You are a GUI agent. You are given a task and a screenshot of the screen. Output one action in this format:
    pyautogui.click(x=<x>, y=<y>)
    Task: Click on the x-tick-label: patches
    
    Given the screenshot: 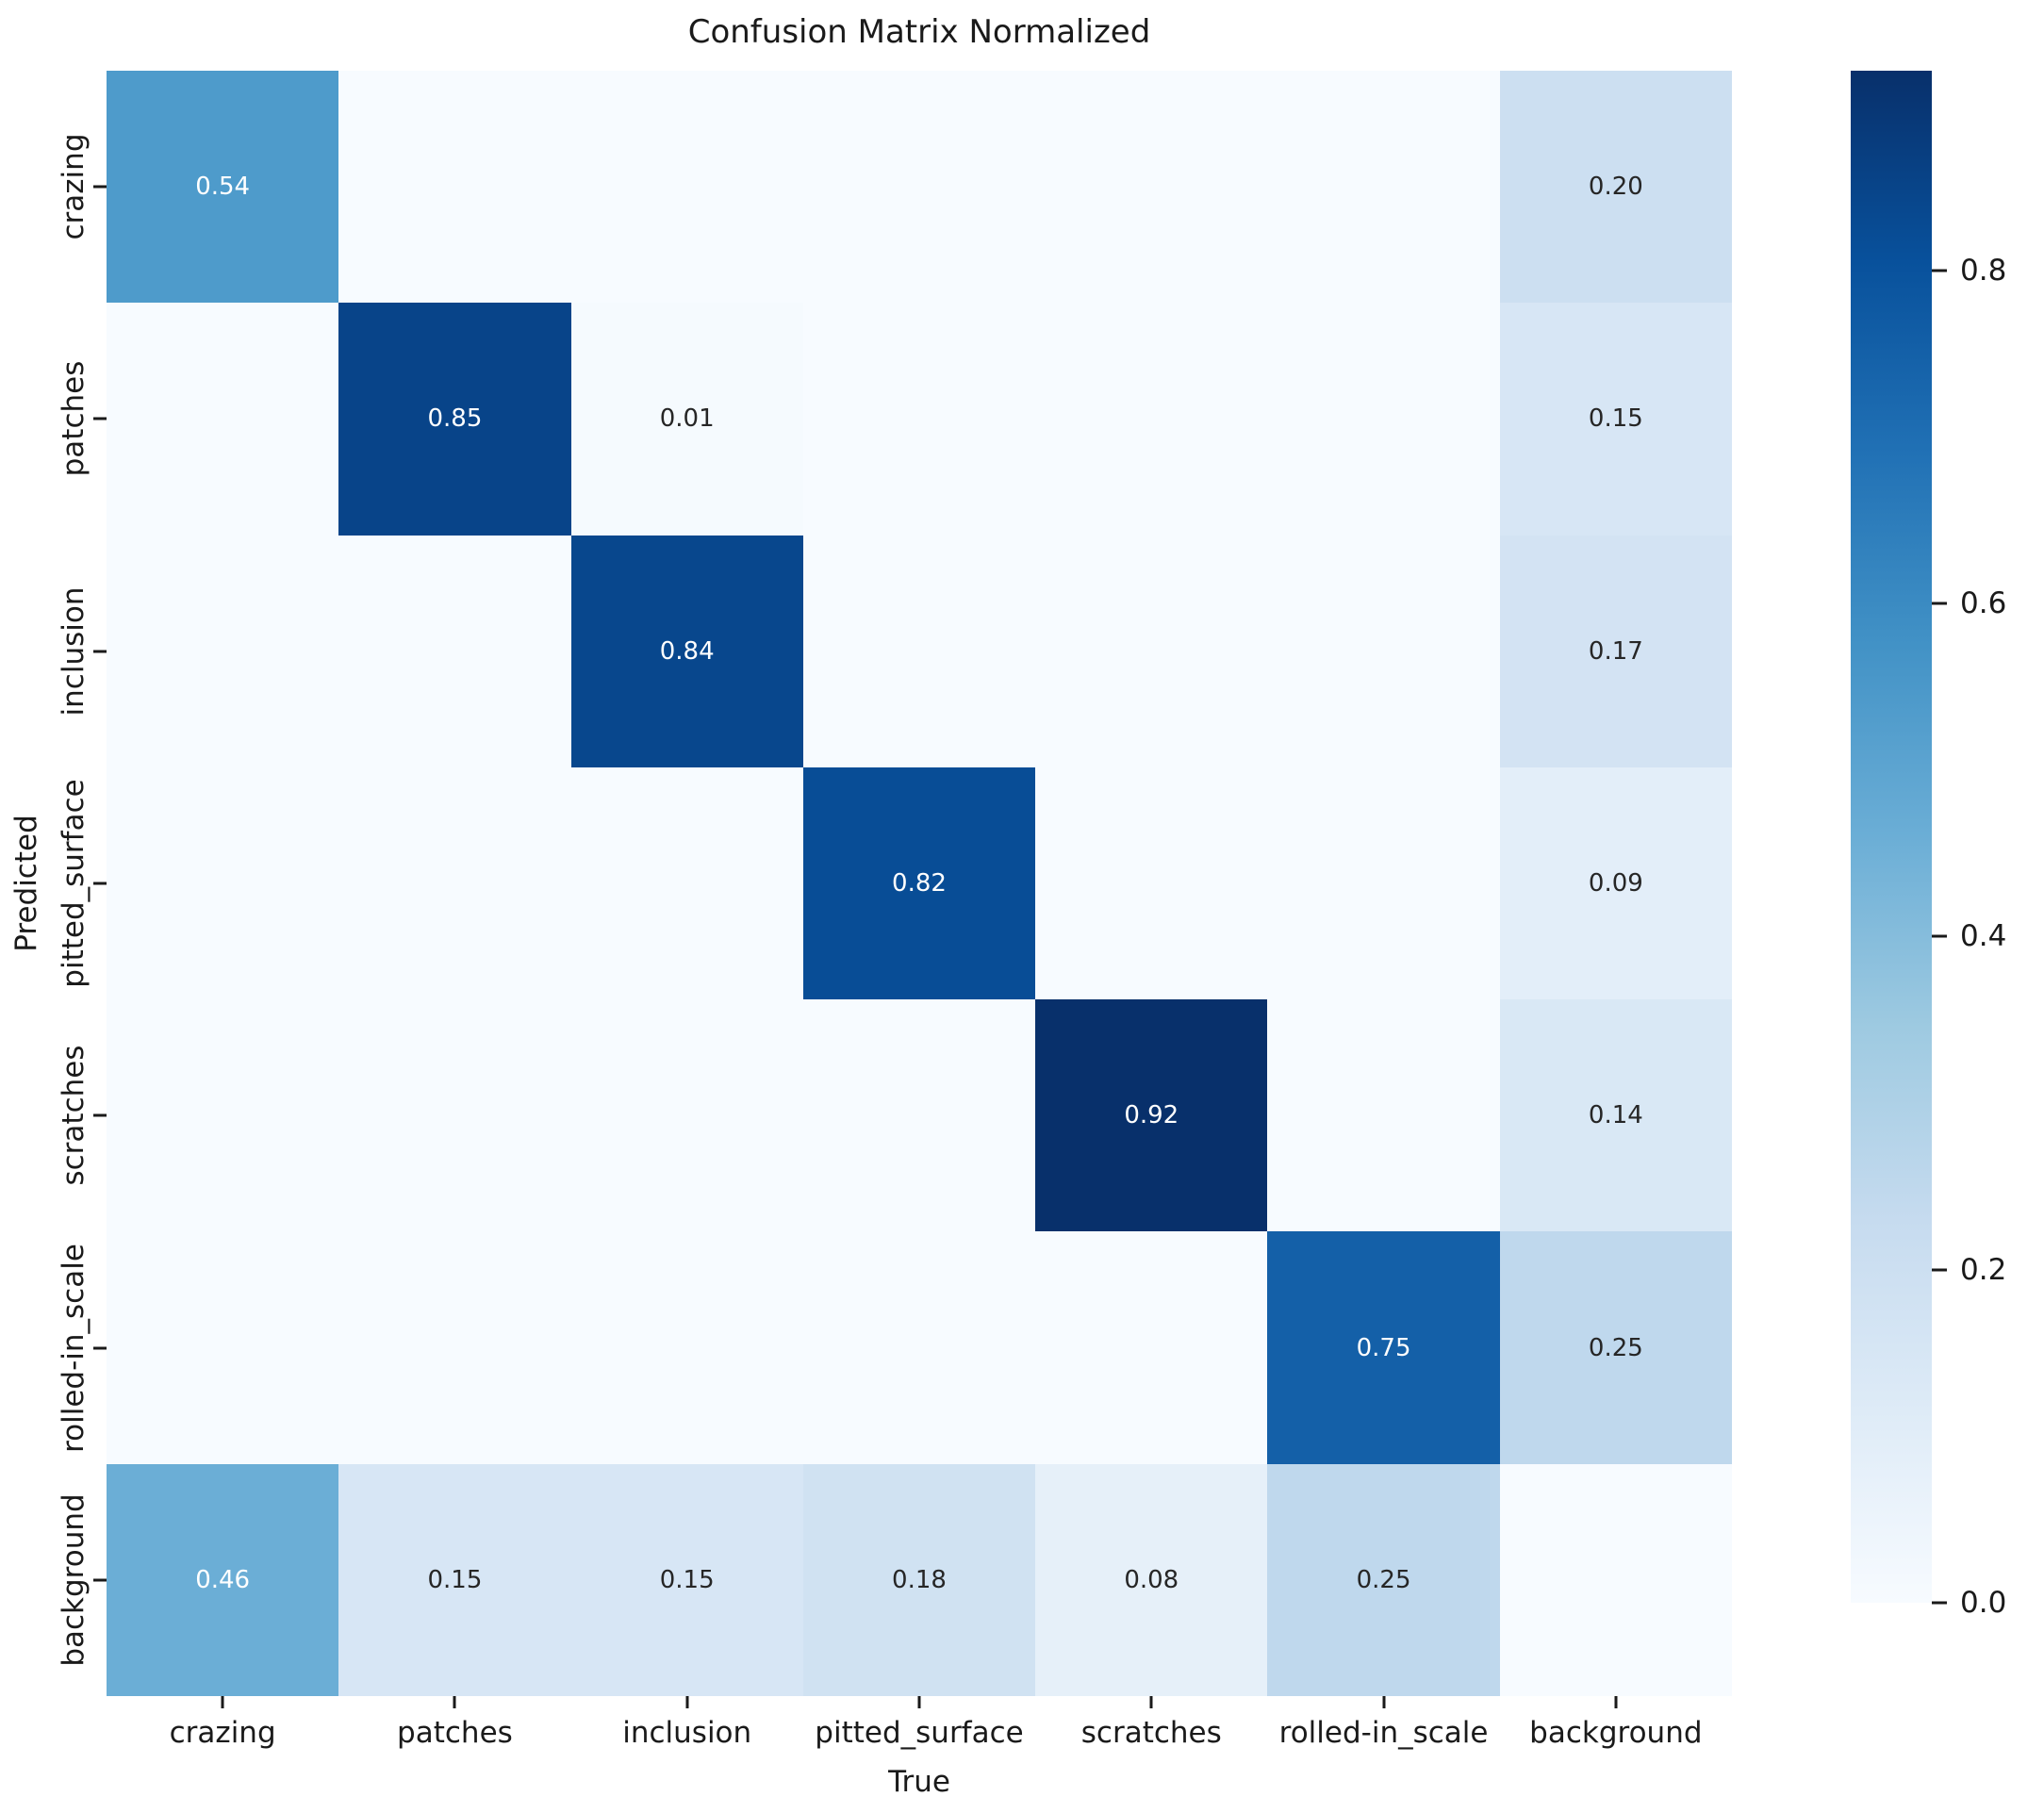 What is the action you would take?
    pyautogui.click(x=455, y=1733)
    